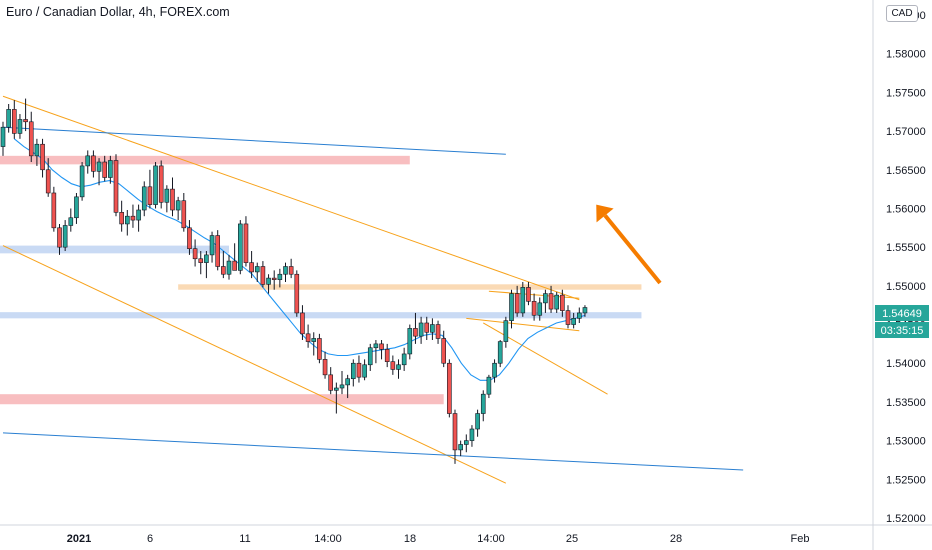  I want to click on countdown-badge, so click(902, 330).